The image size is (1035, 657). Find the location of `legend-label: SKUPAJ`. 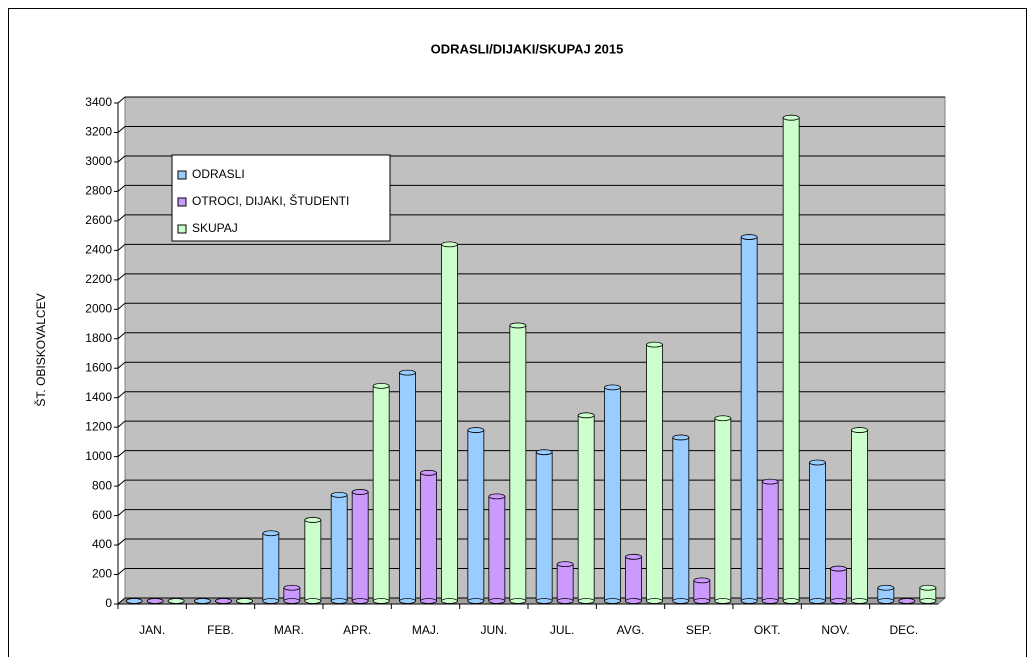

legend-label: SKUPAJ is located at coordinates (215, 228).